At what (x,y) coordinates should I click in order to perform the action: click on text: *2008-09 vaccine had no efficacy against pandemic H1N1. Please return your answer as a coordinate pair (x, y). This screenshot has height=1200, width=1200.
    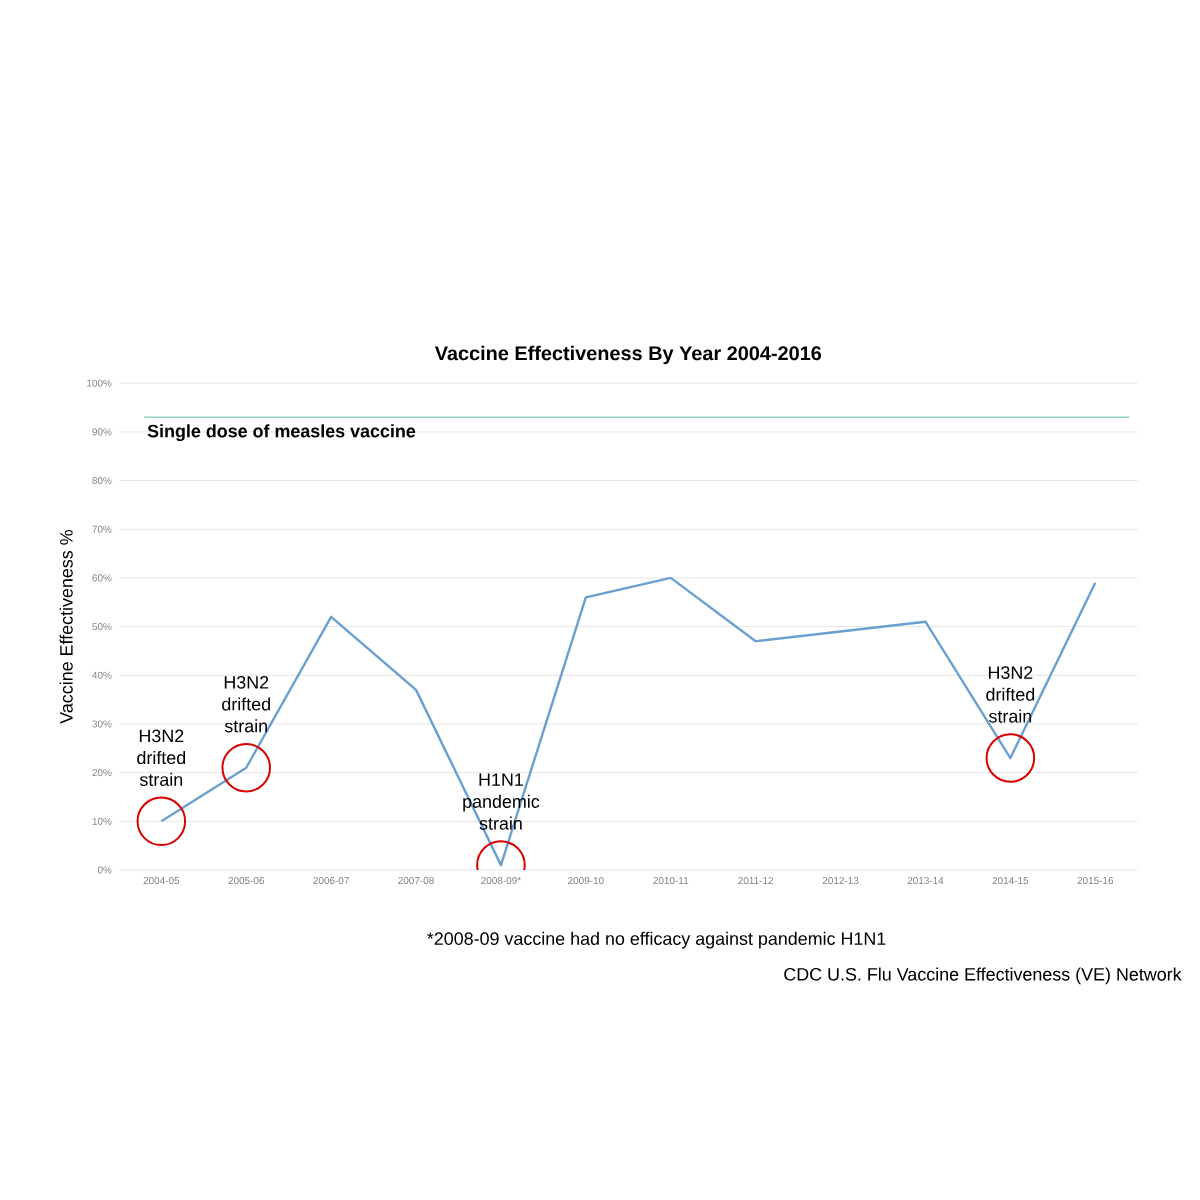
    Looking at the image, I should click on (656, 940).